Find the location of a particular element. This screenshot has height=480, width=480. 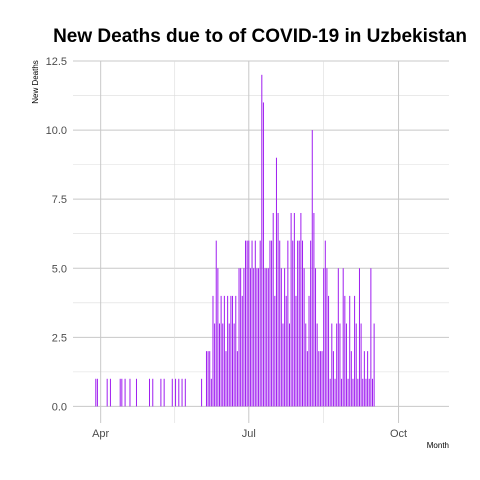

x-axis-label: Month is located at coordinates (438, 445).